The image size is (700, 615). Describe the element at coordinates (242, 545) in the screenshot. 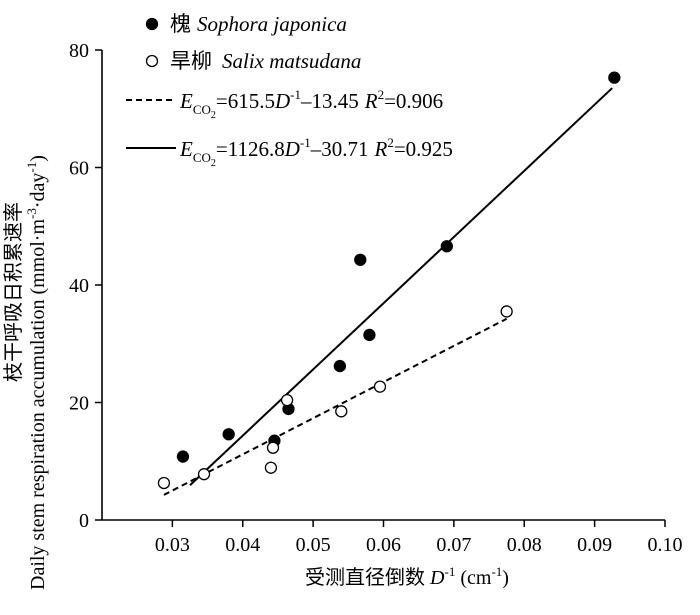

I see `x-tick-label: 0.04` at that location.